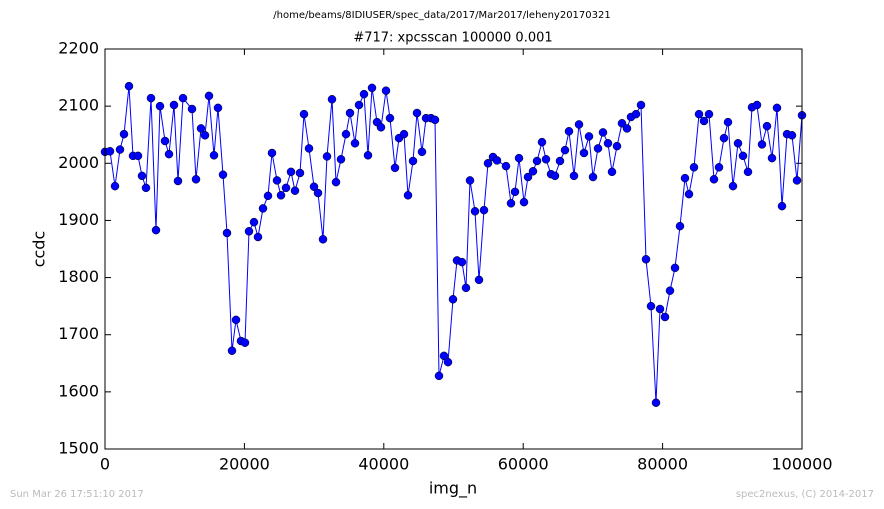 The height and width of the screenshot is (509, 884). What do you see at coordinates (78, 448) in the screenshot?
I see `y-tick-label: 1500` at bounding box center [78, 448].